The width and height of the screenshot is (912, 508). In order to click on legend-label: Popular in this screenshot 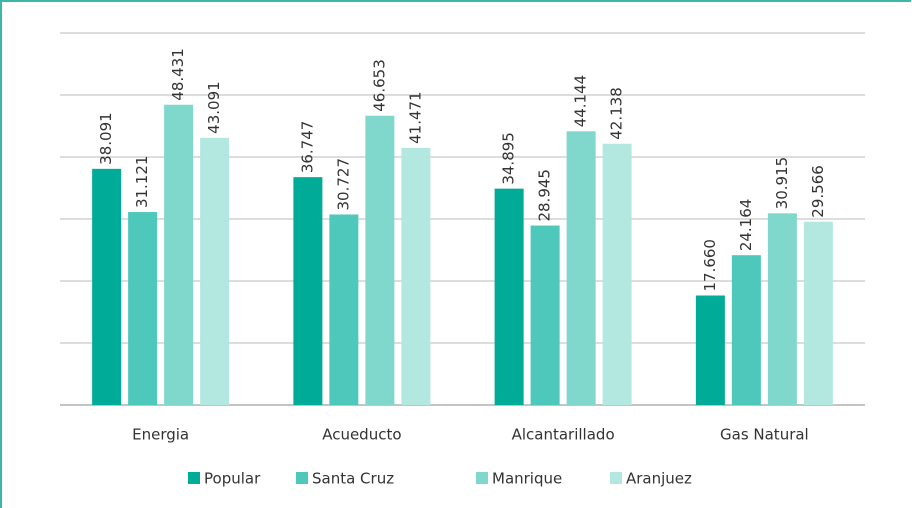, I will do `click(232, 479)`.